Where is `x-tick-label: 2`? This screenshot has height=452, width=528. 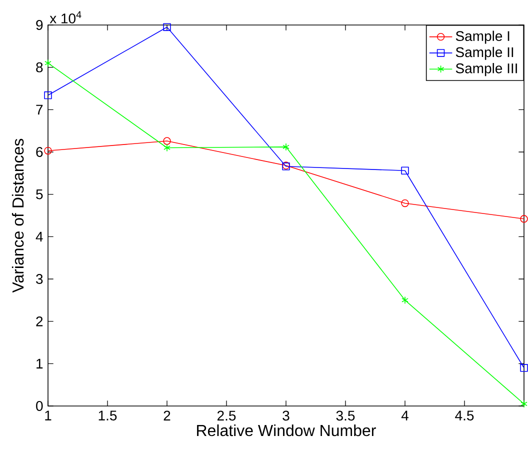
x-tick-label: 2 is located at coordinates (167, 415).